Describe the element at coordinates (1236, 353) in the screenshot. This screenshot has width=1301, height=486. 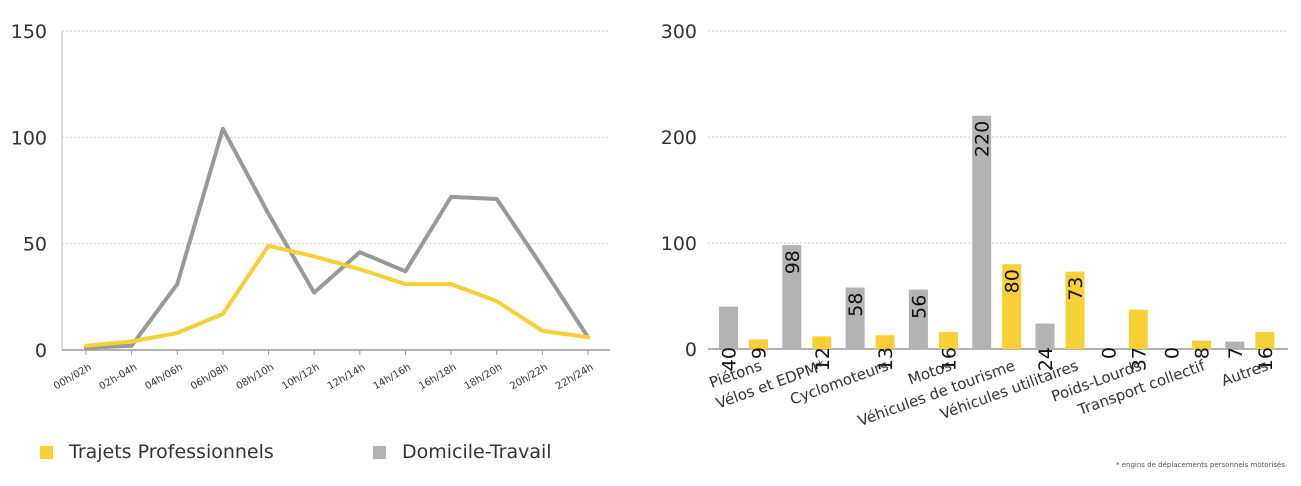
I see `data-label: 7` at that location.